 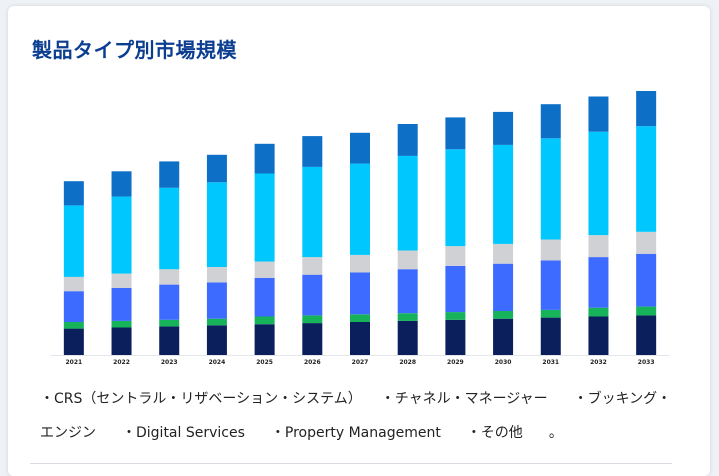 I want to click on bar-segment-2031-s6, so click(x=550, y=121).